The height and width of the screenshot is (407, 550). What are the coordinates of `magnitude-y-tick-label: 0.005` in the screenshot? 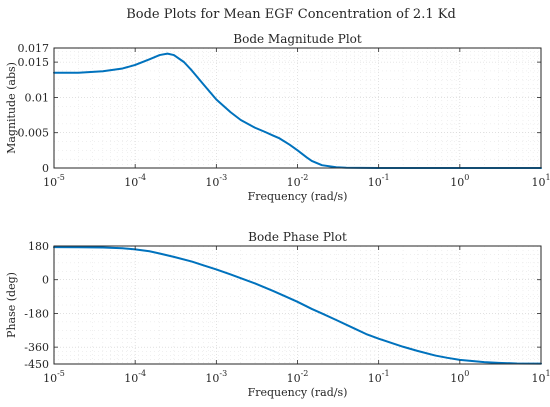 It's located at (34, 133).